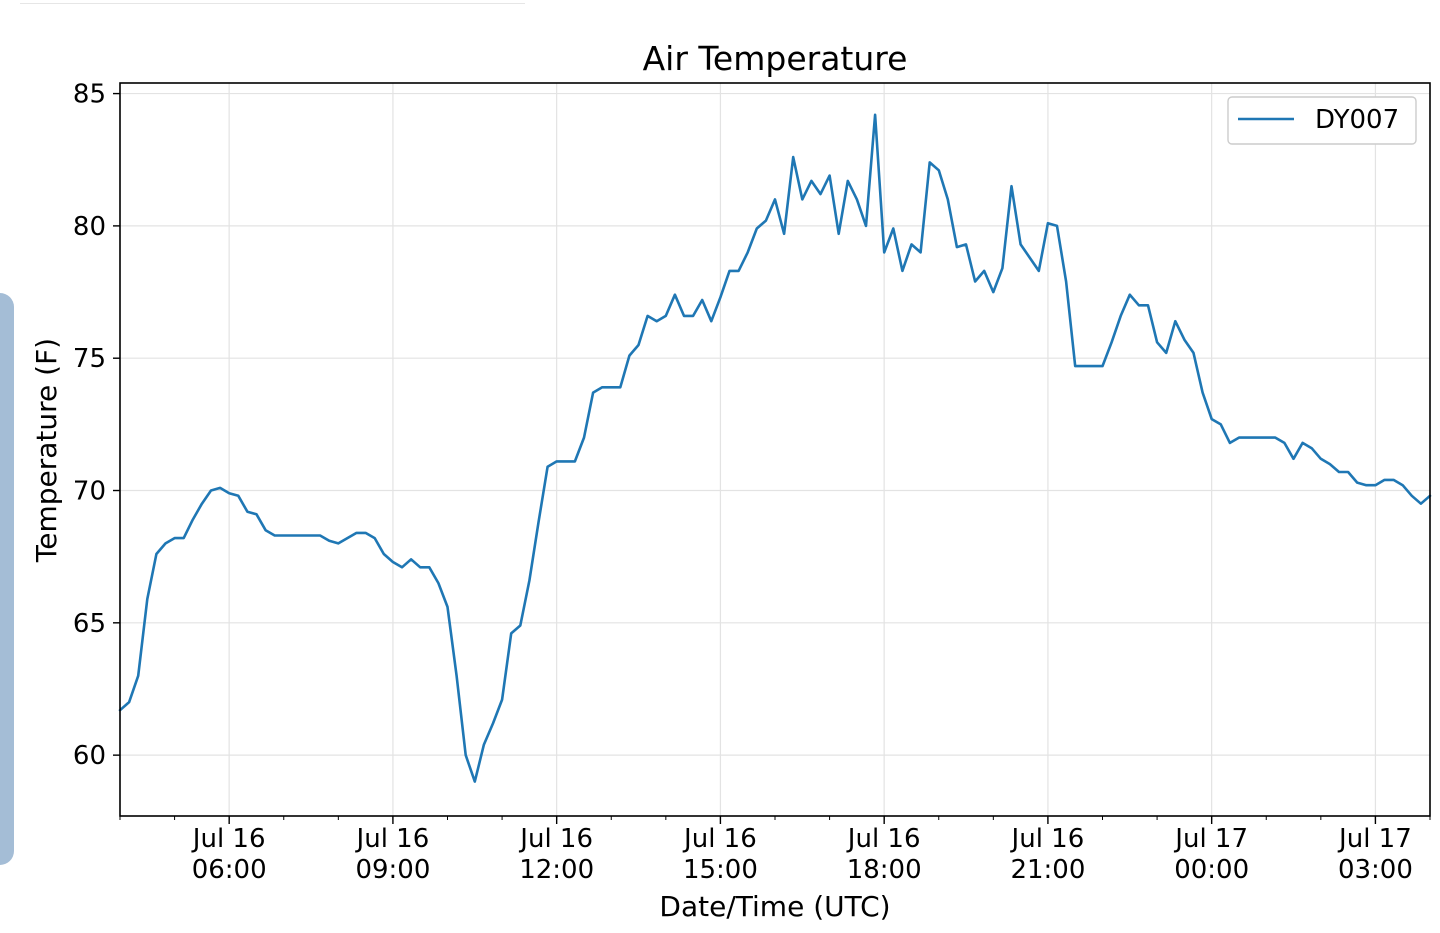  I want to click on y-tick-label: 65, so click(89, 624).